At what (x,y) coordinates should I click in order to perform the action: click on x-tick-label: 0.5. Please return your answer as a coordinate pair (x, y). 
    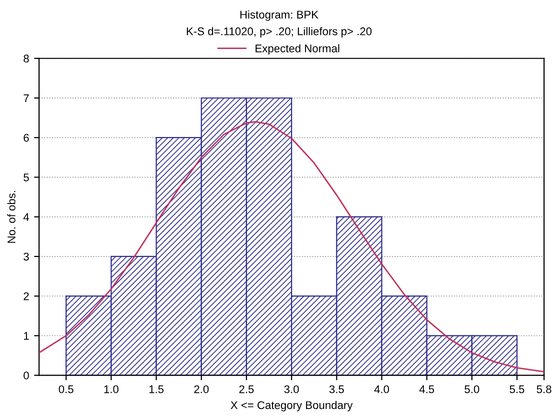
    Looking at the image, I should click on (66, 389).